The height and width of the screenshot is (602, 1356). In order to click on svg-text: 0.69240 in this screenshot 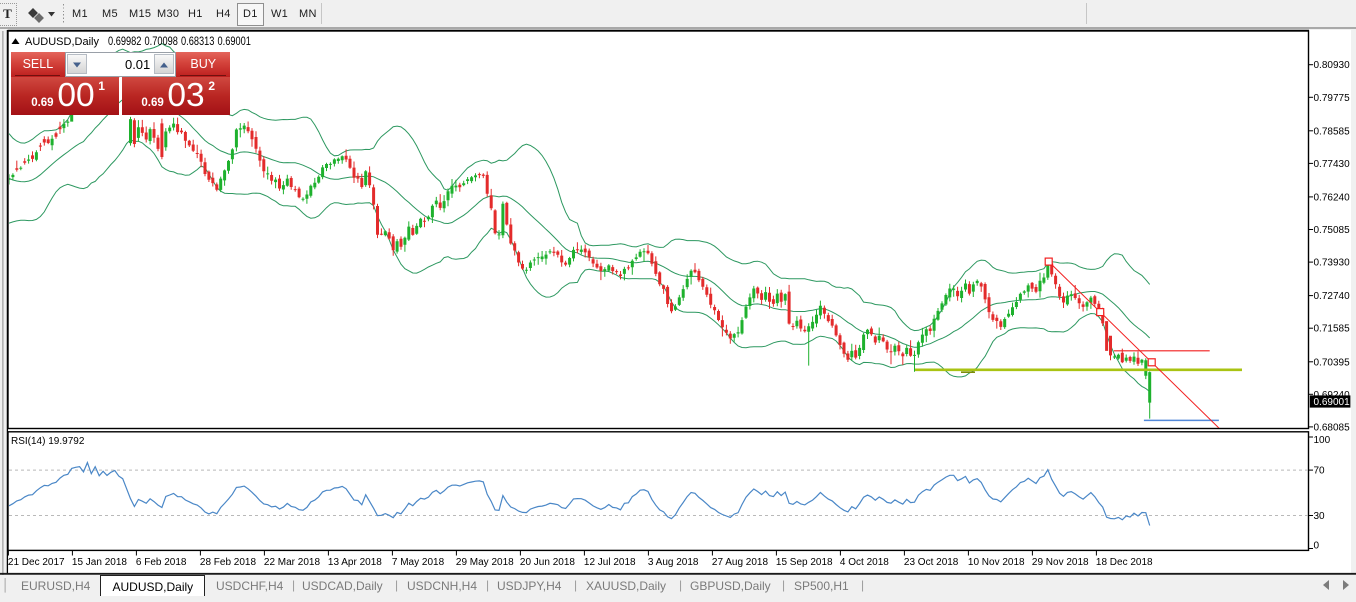, I will do `click(1332, 395)`.